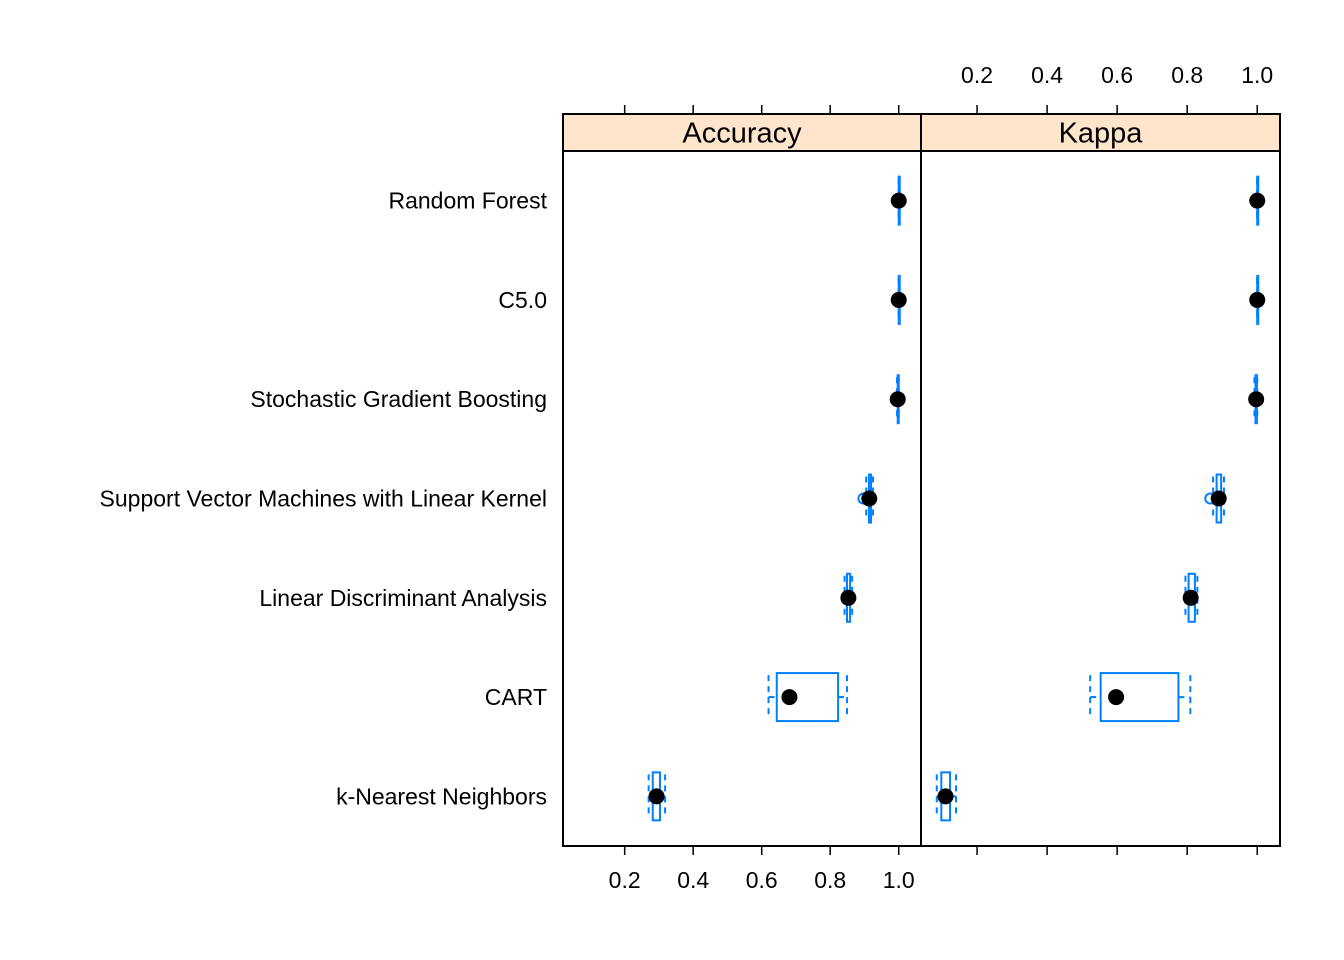 Image resolution: width=1344 pixels, height=960 pixels. I want to click on strip-accuracy, so click(742, 132).